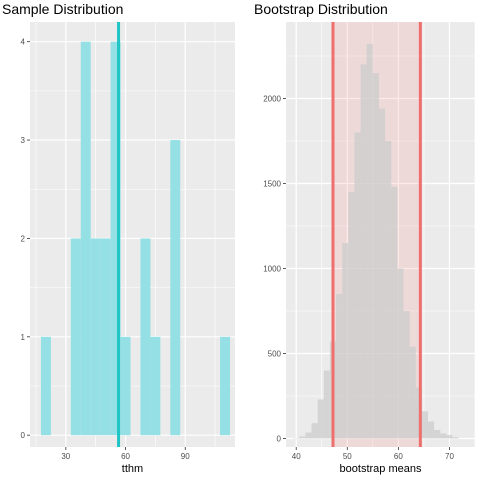  What do you see at coordinates (132, 469) in the screenshot?
I see `x-axis-label: tthm` at bounding box center [132, 469].